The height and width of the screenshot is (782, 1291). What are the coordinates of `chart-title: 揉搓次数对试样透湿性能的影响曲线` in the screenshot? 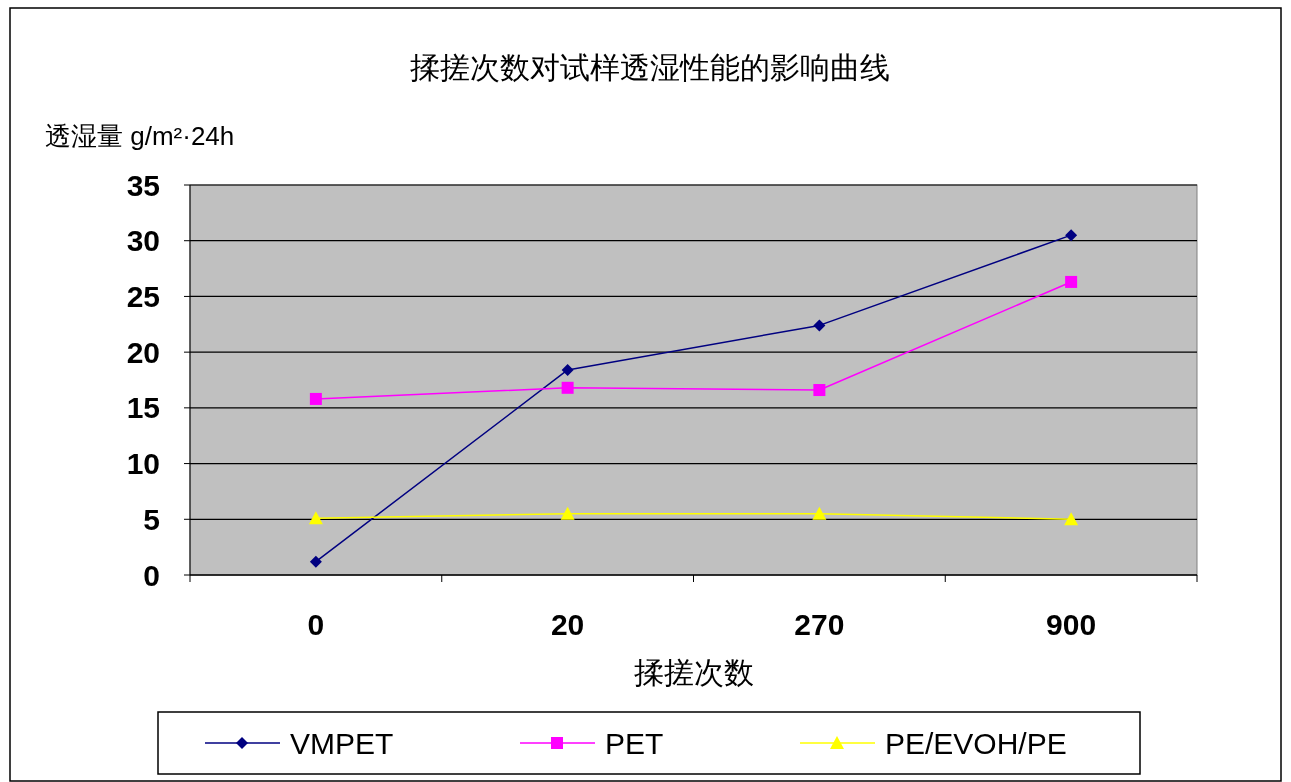 It's located at (650, 67).